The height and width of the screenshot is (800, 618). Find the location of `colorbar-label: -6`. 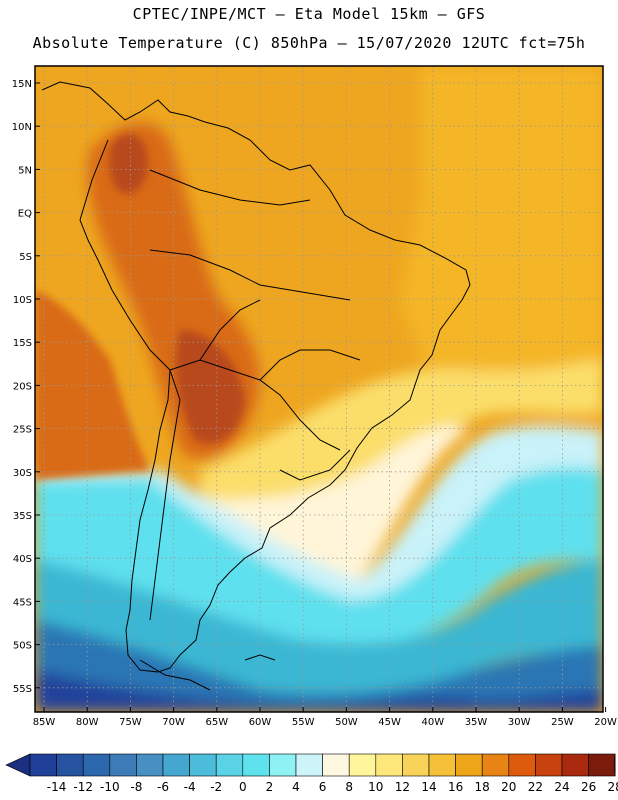

colorbar-label: -6 is located at coordinates (163, 787).